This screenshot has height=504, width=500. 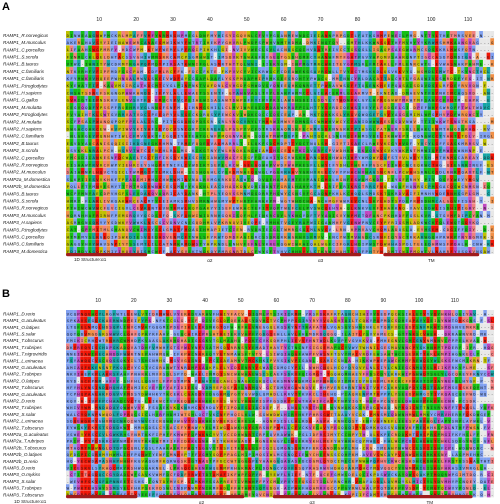 What do you see at coordinates (24, 441) in the screenshot?
I see `sequence-name: RAMP2a_T.rubripes` at bounding box center [24, 441].